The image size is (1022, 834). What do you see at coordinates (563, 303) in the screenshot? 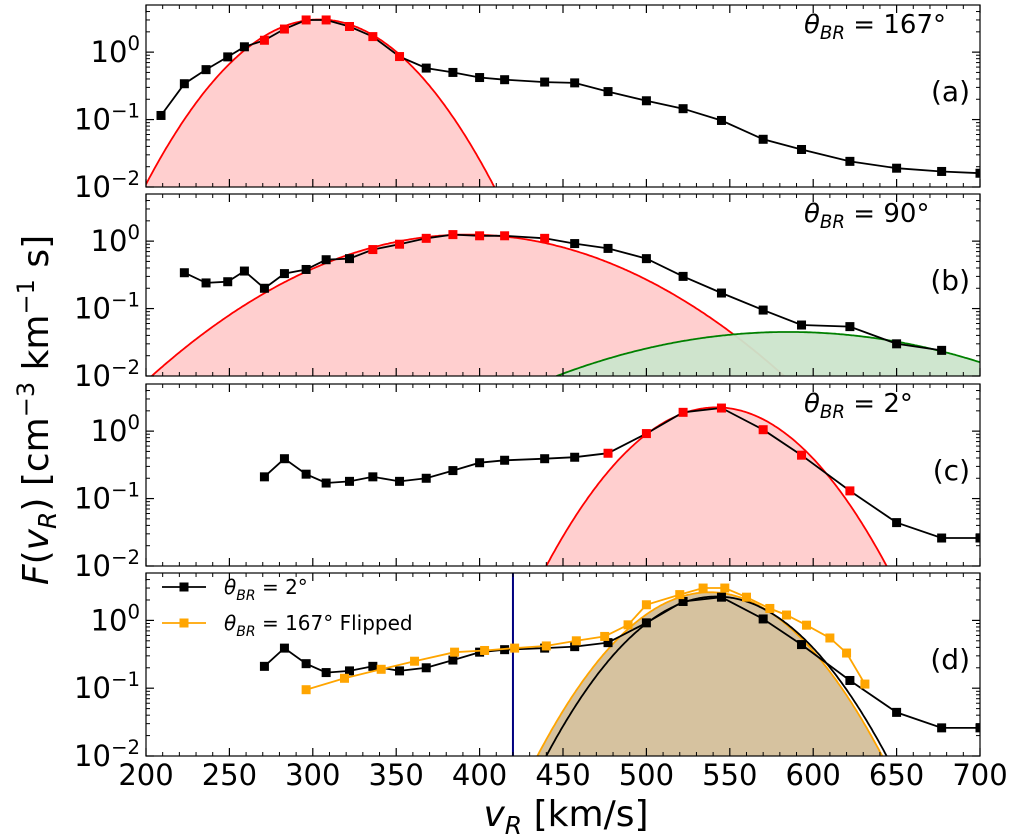
I see `plot-area` at bounding box center [563, 303].